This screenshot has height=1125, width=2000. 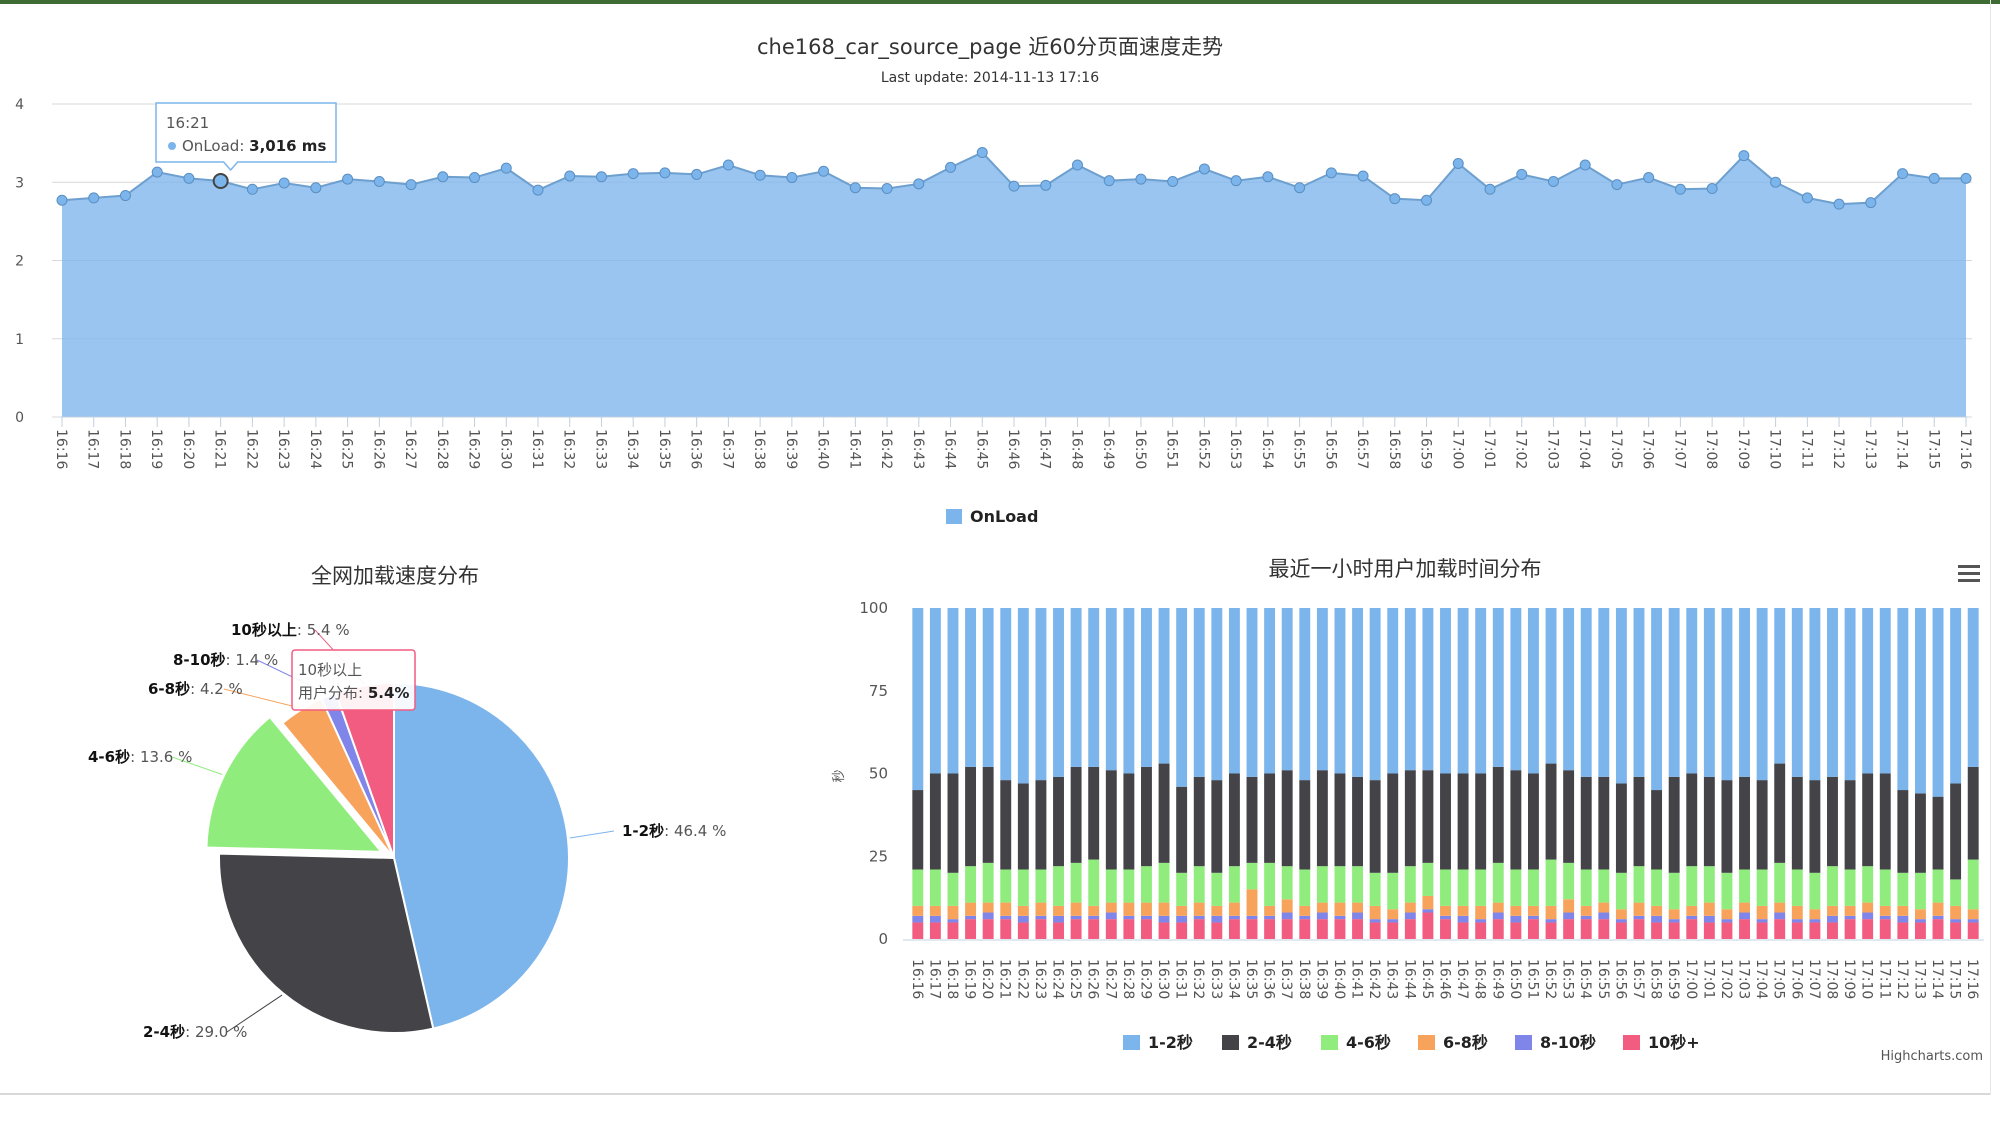 What do you see at coordinates (1568, 1042) in the screenshot?
I see `bar-legend-item: 8-10秒` at bounding box center [1568, 1042].